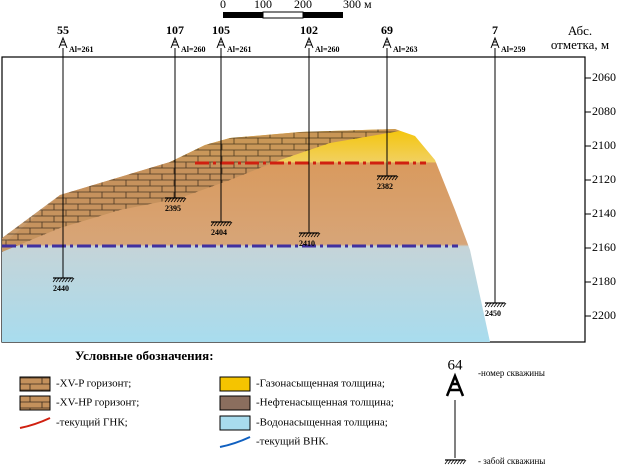  Describe the element at coordinates (63, 30) in the screenshot. I see `well-number: 55` at that location.